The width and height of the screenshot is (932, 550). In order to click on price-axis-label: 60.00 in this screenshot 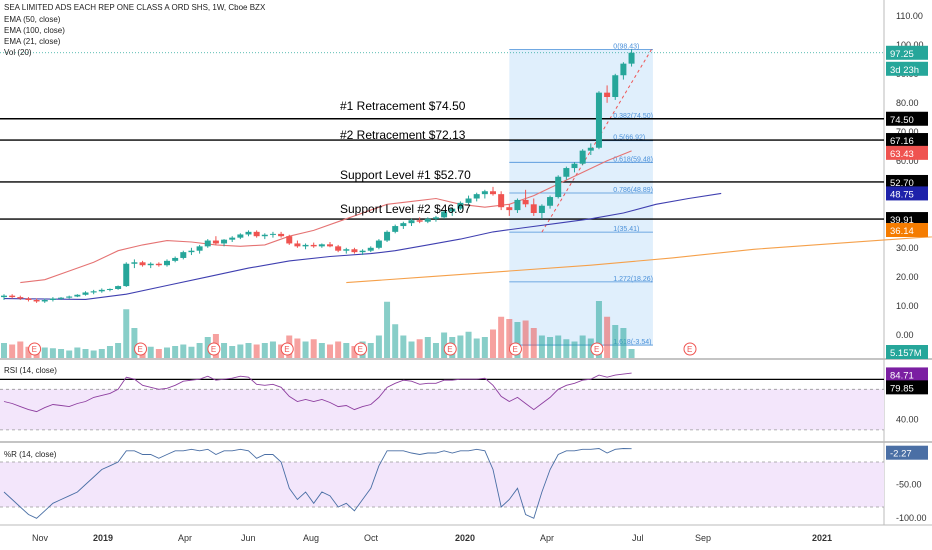, I will do `click(907, 161)`.